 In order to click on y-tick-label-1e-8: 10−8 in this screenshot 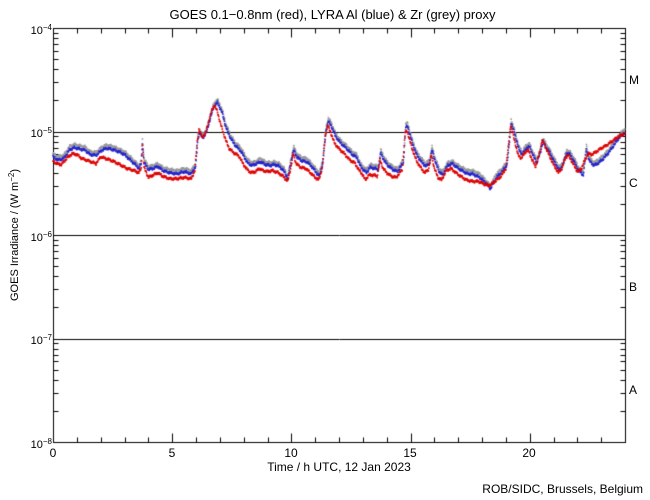, I will do `click(33, 443)`.